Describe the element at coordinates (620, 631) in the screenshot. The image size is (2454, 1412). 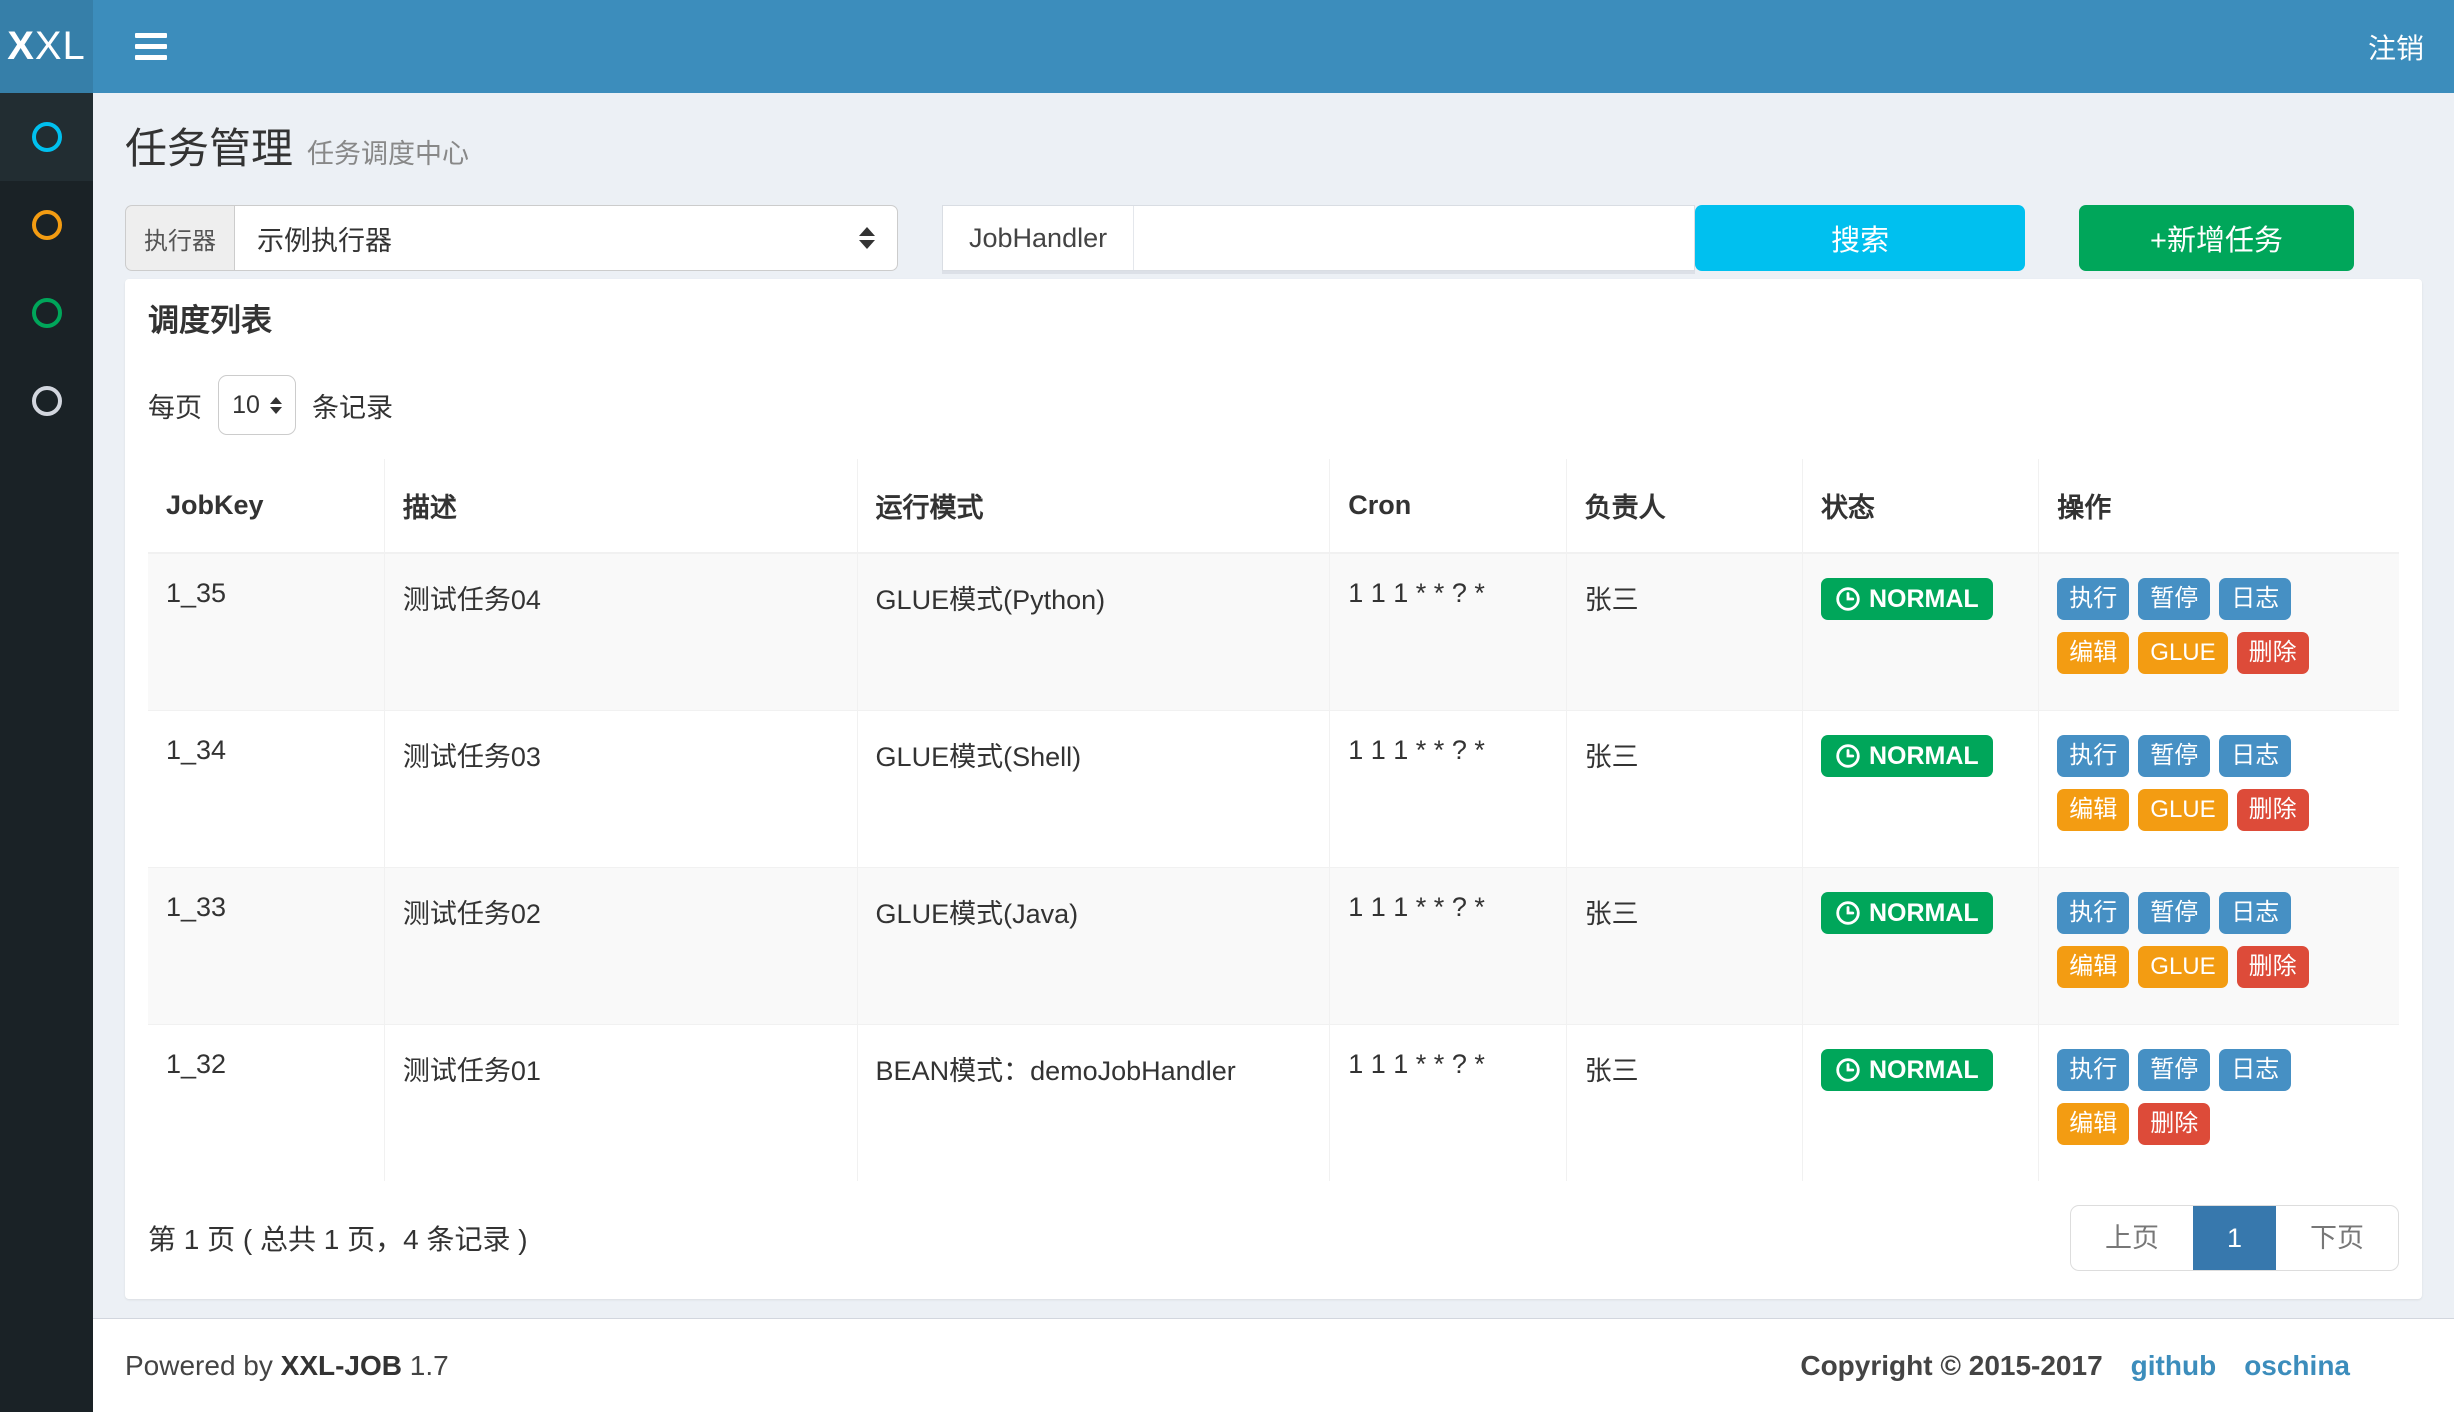
I see `cell-desc: 测试任务04` at that location.